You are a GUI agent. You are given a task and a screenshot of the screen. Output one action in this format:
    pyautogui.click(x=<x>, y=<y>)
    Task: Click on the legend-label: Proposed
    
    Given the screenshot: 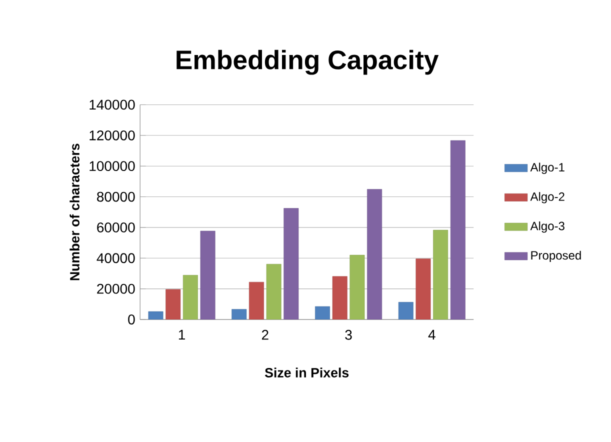 What is the action you would take?
    pyautogui.click(x=556, y=256)
    